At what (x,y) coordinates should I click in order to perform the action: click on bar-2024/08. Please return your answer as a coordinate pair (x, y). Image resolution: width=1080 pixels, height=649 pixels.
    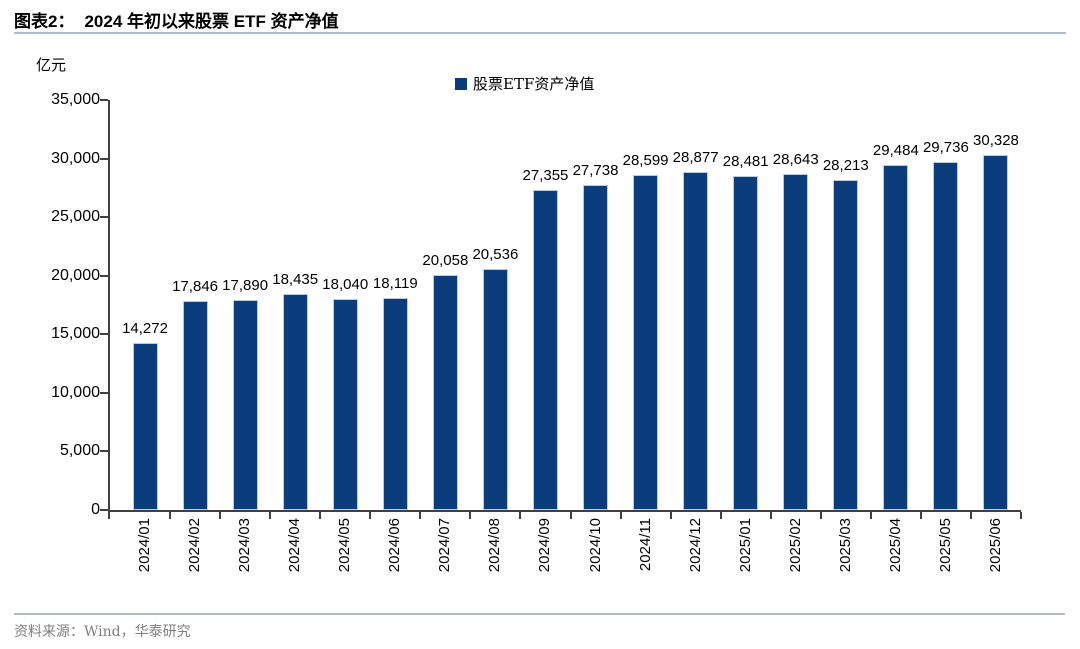
    Looking at the image, I should click on (495, 389).